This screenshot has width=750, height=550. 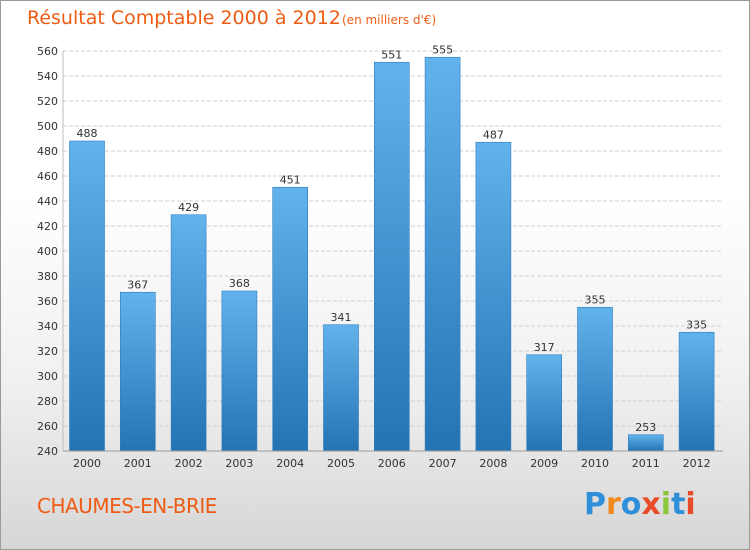 What do you see at coordinates (544, 463) in the screenshot?
I see `x-tick-label: 2009` at bounding box center [544, 463].